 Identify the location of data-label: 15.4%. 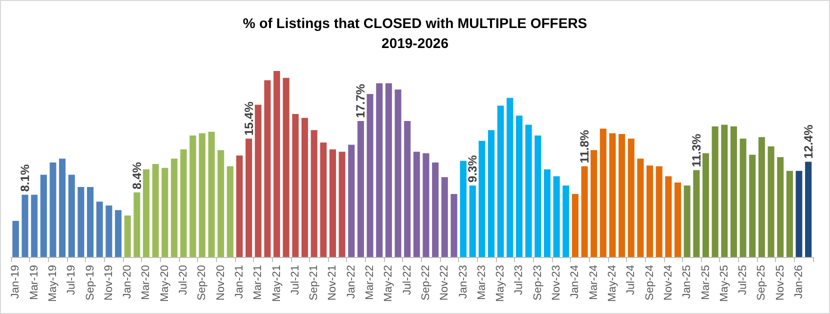
(249, 118).